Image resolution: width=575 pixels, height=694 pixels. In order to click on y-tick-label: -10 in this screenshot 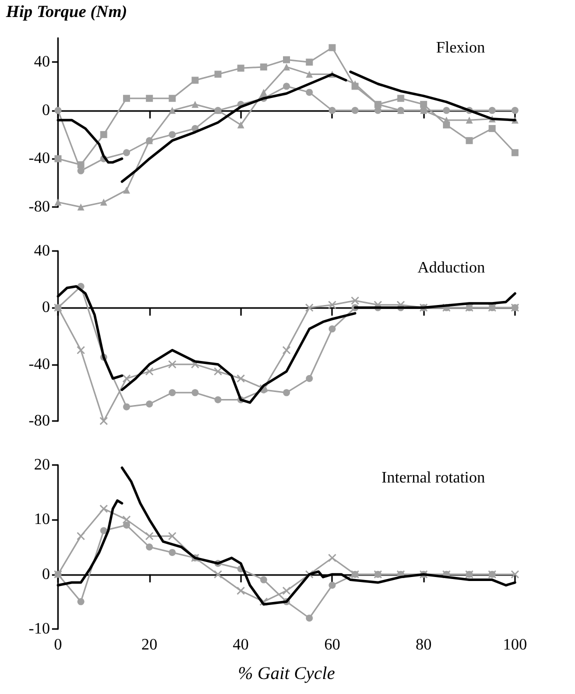, I will do `click(39, 629)`.